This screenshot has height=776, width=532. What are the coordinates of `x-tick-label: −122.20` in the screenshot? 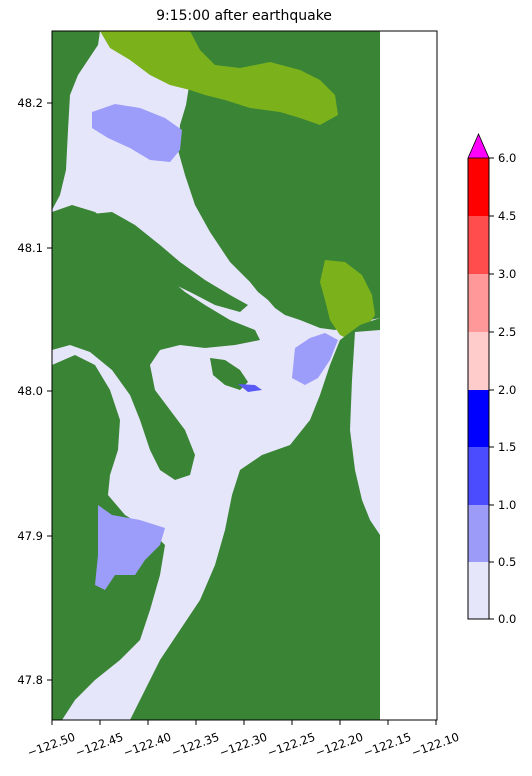 It's located at (339, 745).